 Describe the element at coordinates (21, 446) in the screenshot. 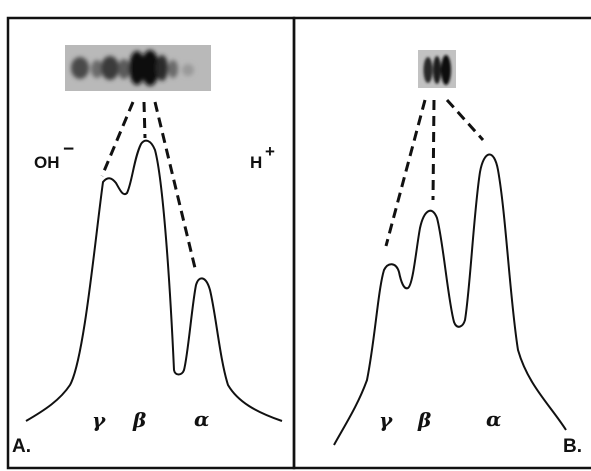

I see `panel-a-label: A.` at that location.